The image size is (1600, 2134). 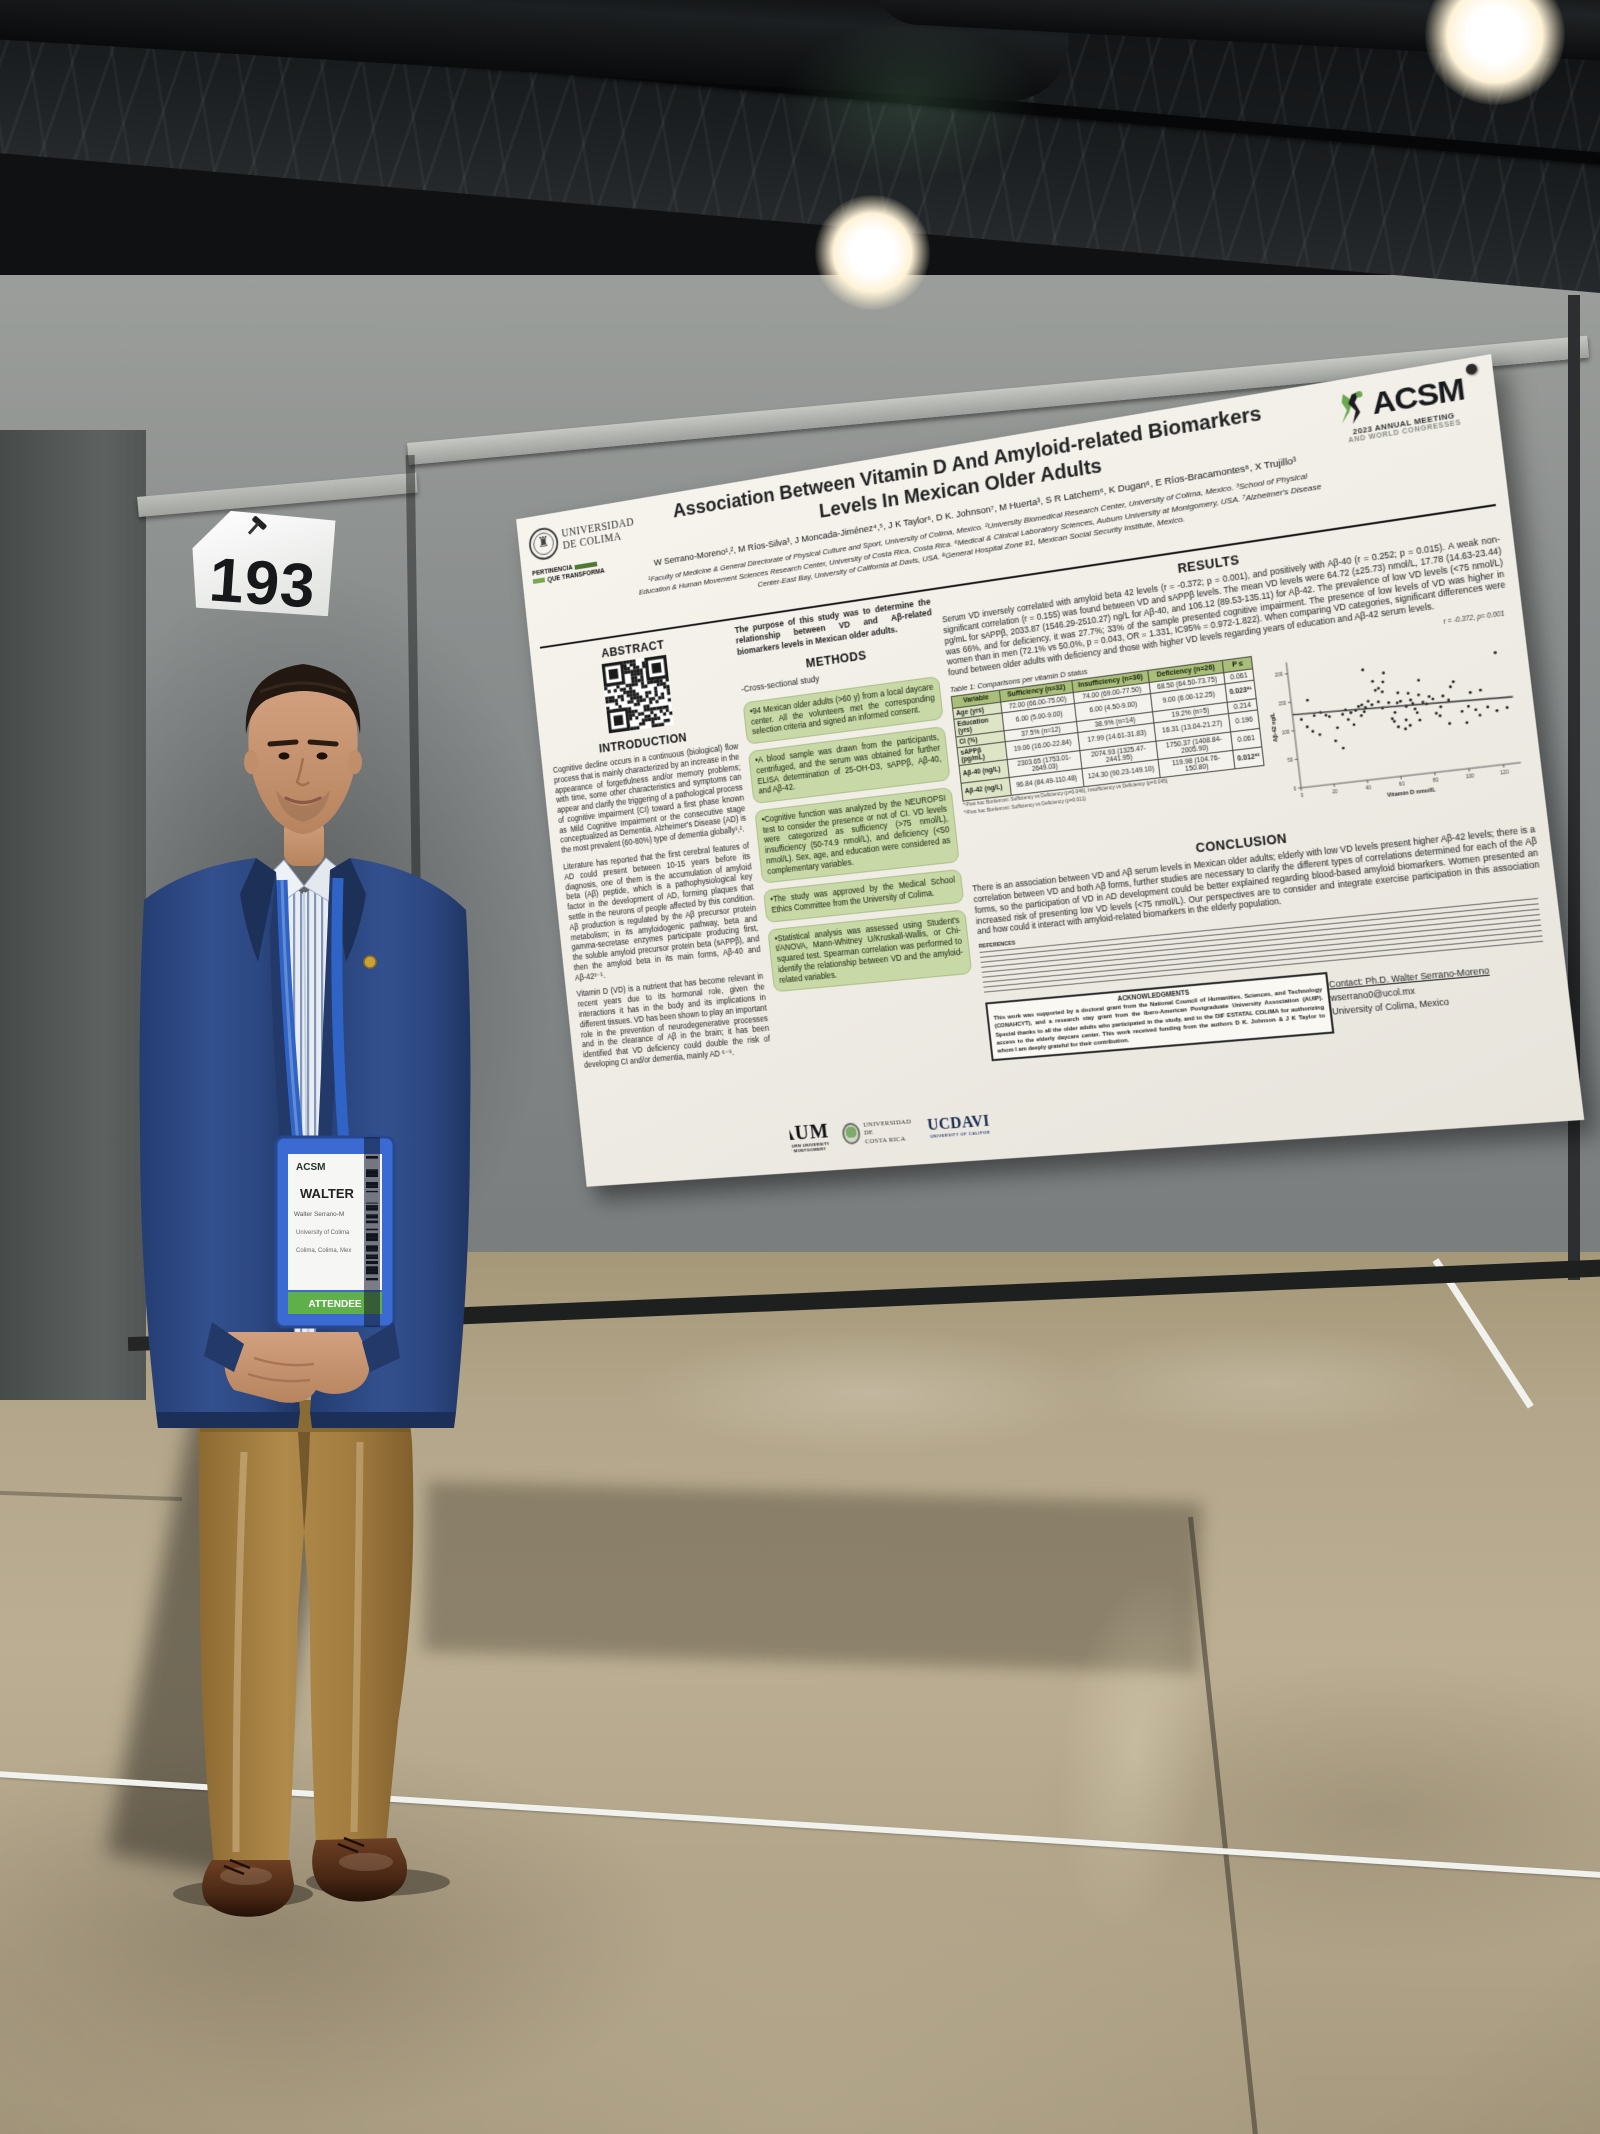 What do you see at coordinates (805, 1147) in the screenshot?
I see `aum-subtext: AUBURN UNIVERSITY AT MONTGOMERY` at bounding box center [805, 1147].